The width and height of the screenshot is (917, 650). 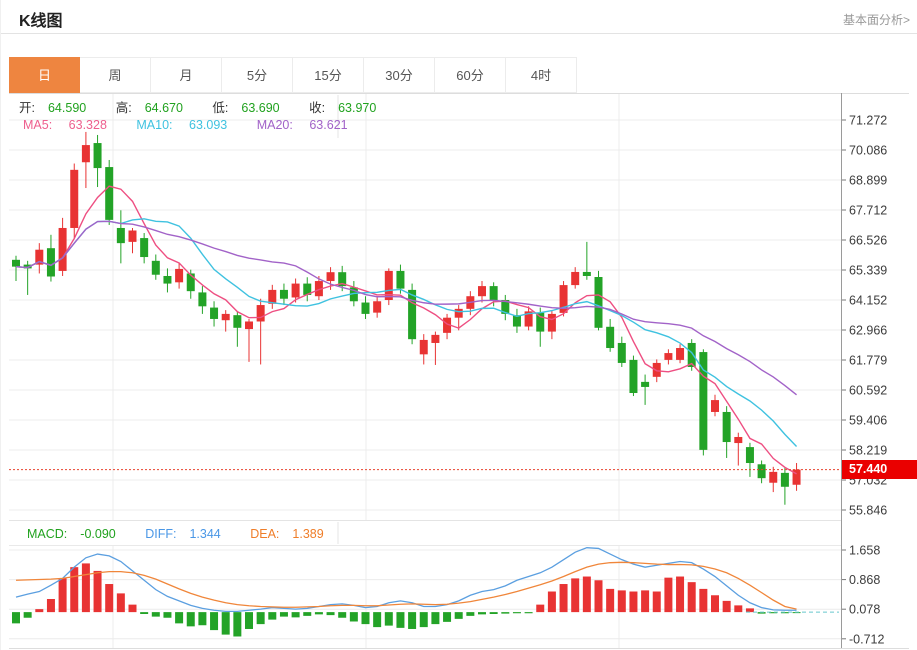 I want to click on widget-header: K线图 基本面分析>, so click(x=459, y=17).